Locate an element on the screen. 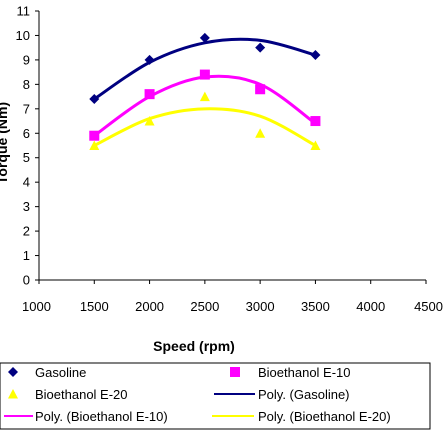  y-tick-label: 4 is located at coordinates (26, 182).